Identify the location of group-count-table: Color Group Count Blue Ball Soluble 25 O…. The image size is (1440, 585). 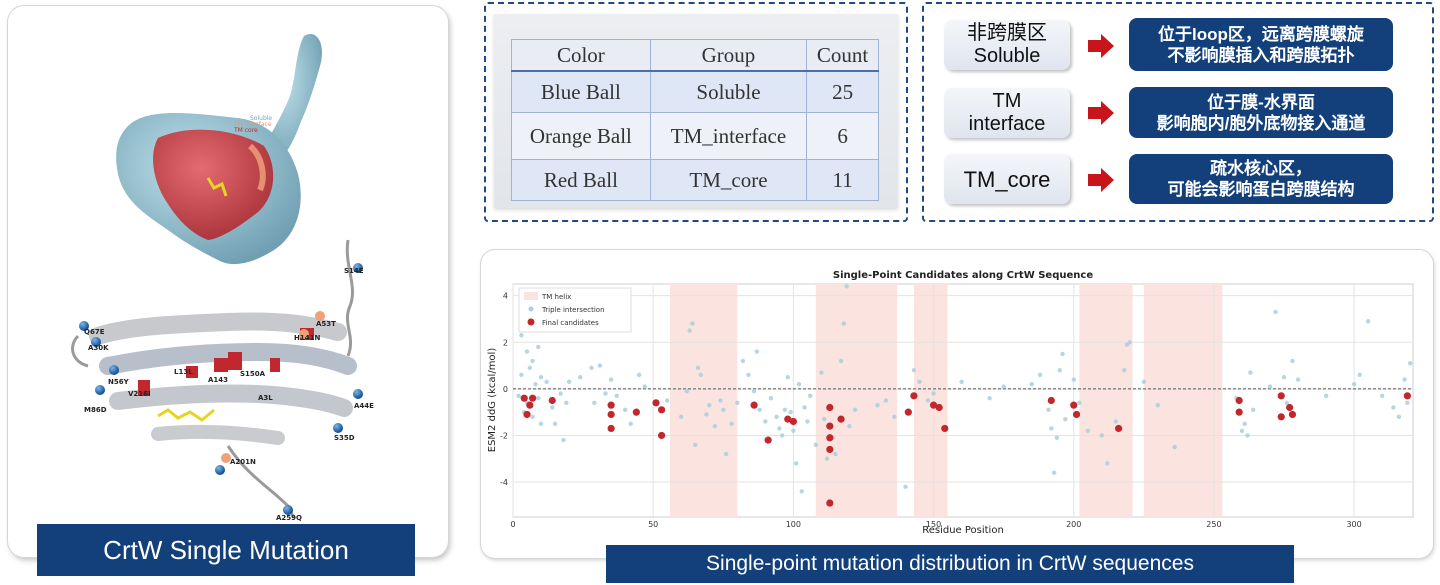
(695, 120).